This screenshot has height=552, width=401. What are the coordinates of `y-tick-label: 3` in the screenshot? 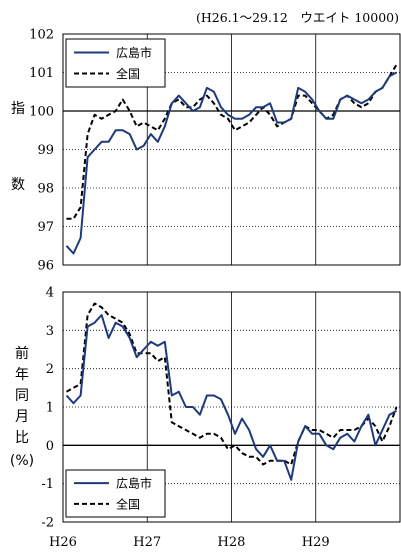 It's located at (50, 331).